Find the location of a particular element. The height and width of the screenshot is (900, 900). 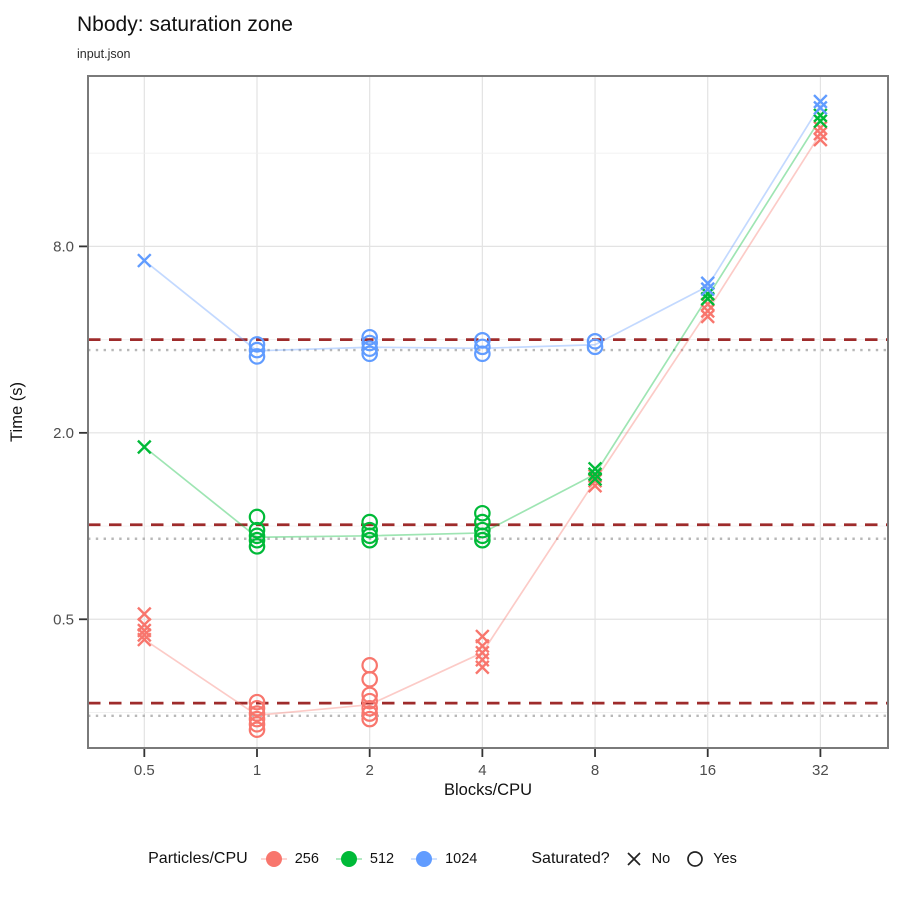

legend-label-yes: Yes is located at coordinates (725, 859).